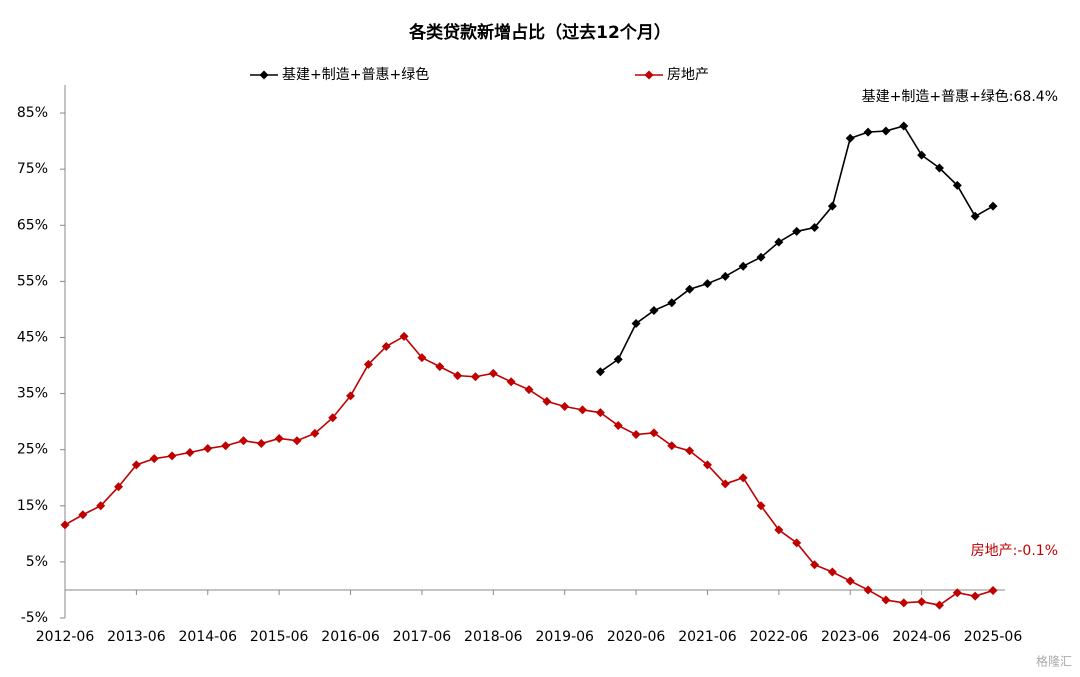 The image size is (1080, 677). I want to click on x-tick-label: 2016-06, so click(350, 637).